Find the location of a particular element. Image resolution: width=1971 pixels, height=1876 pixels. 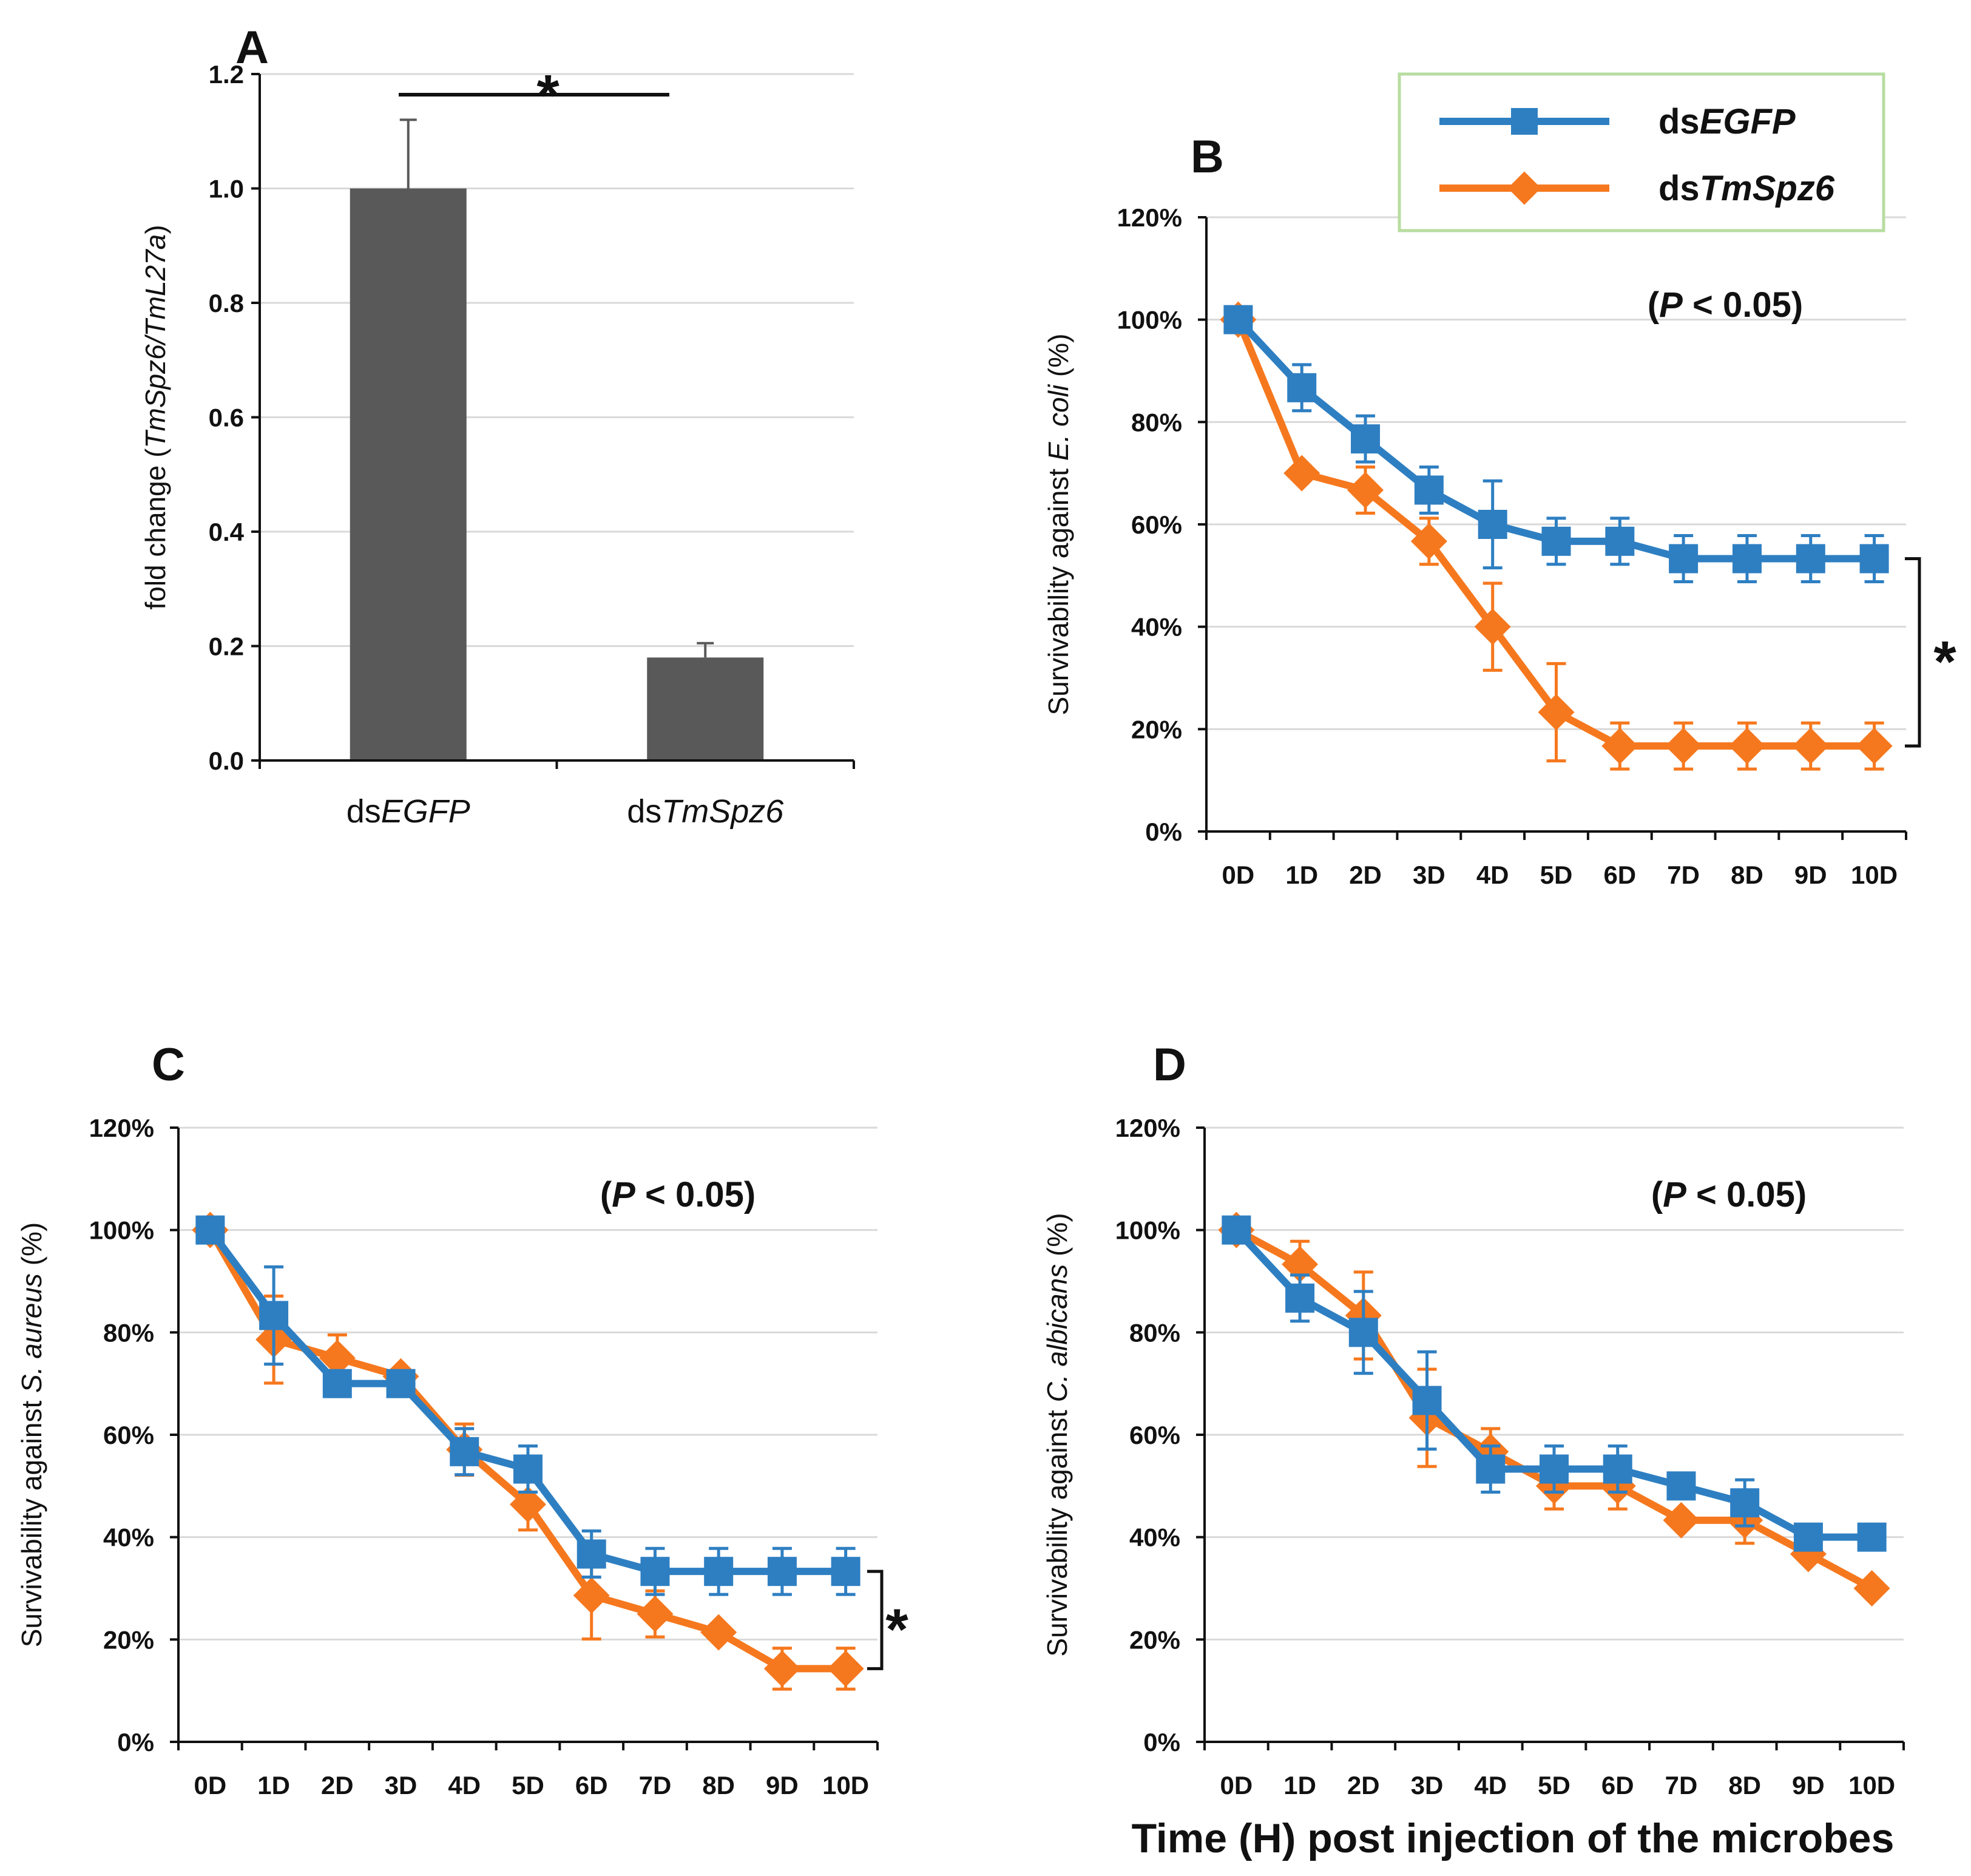

panel-a-ytick-label: 0.0 is located at coordinates (226, 761).